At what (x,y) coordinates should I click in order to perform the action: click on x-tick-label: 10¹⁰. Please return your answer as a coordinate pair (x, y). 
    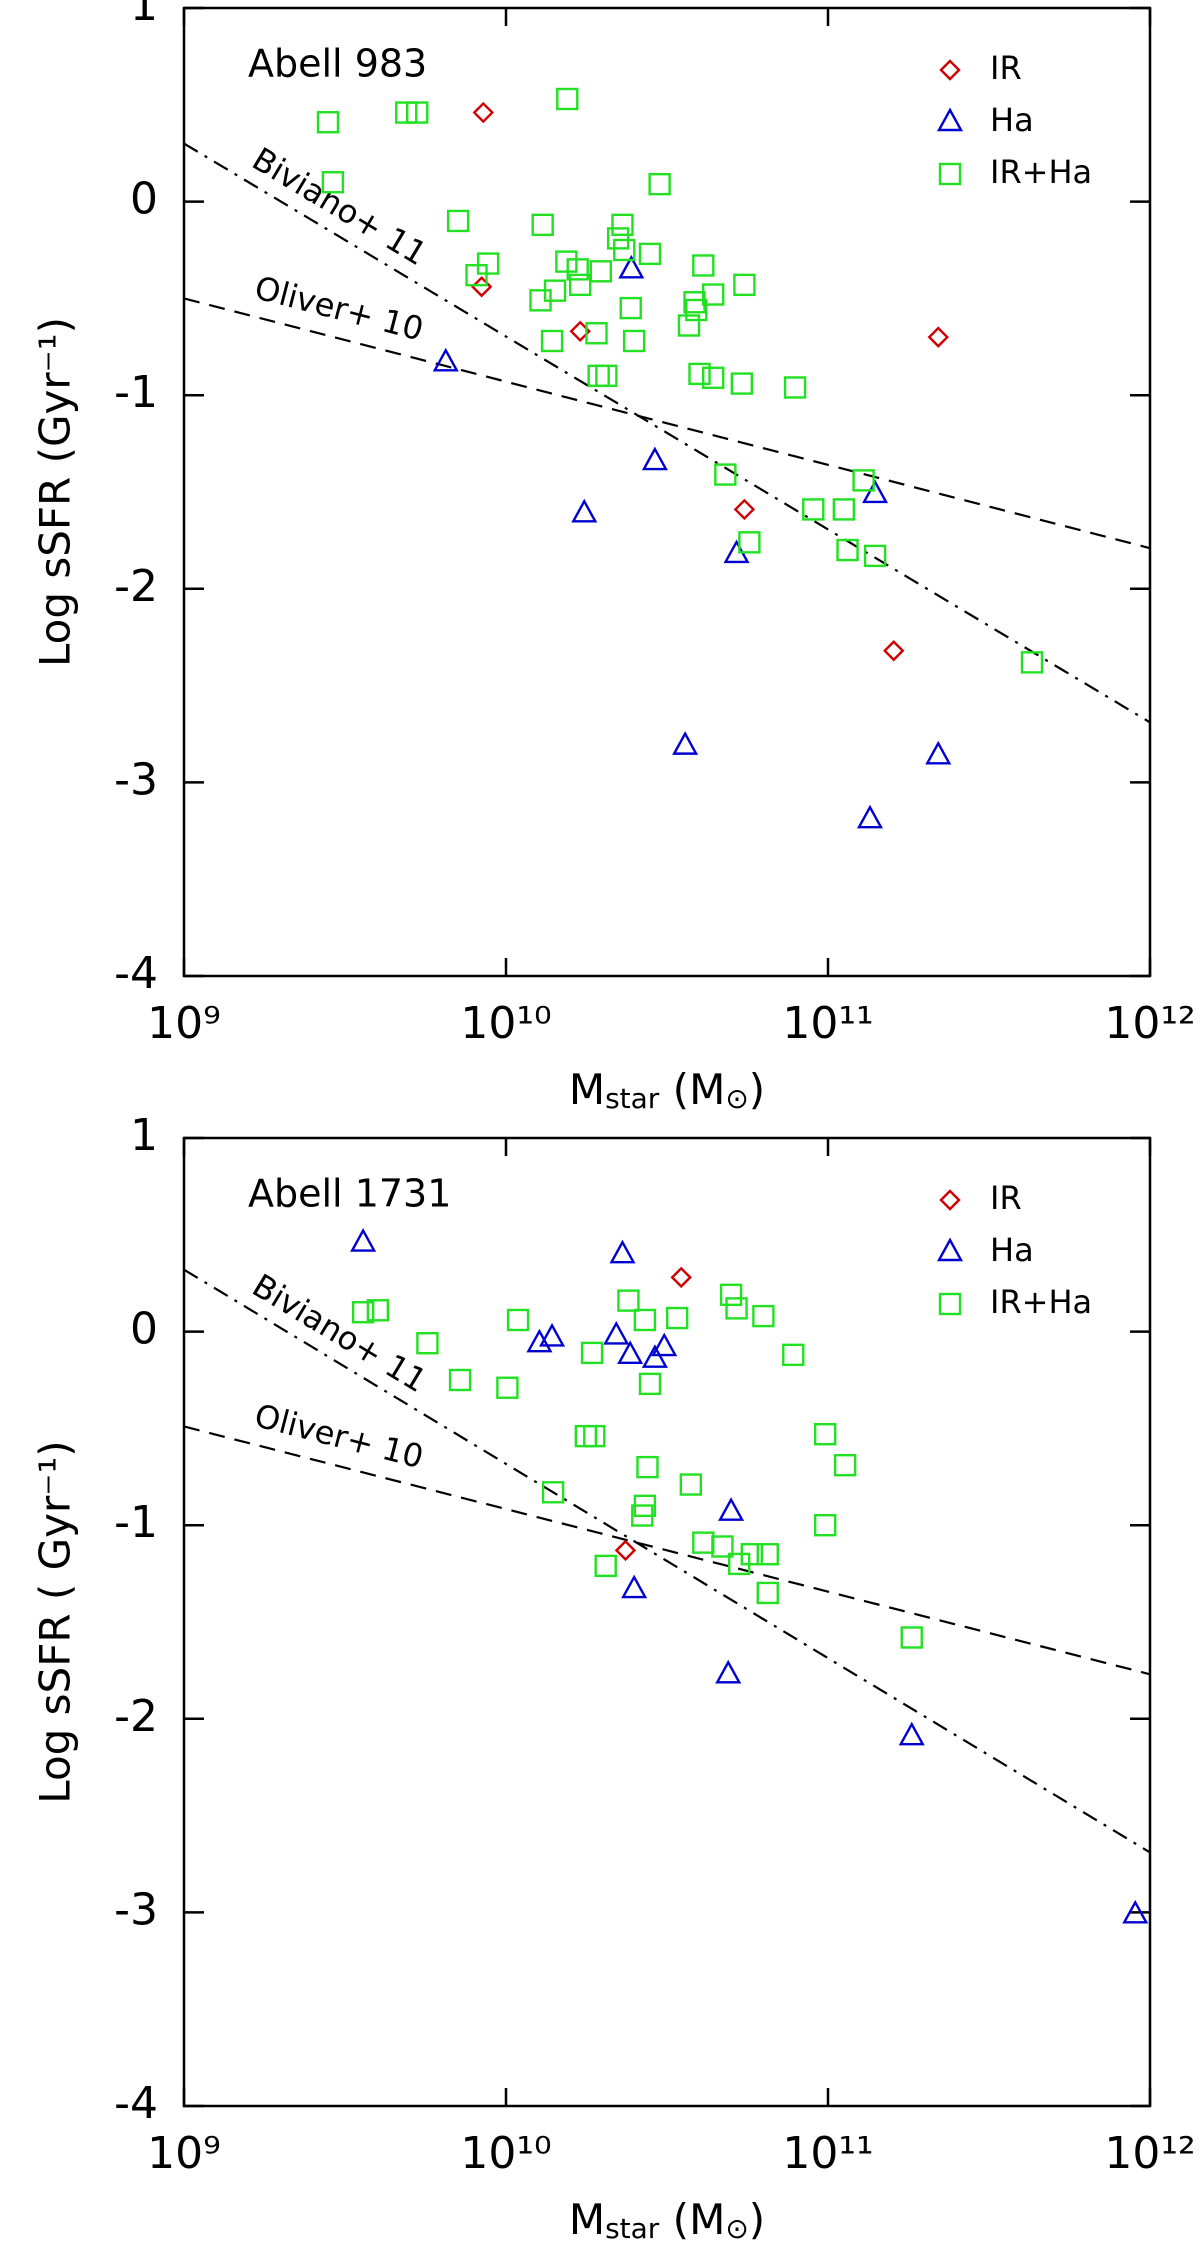
    Looking at the image, I should click on (505, 1023).